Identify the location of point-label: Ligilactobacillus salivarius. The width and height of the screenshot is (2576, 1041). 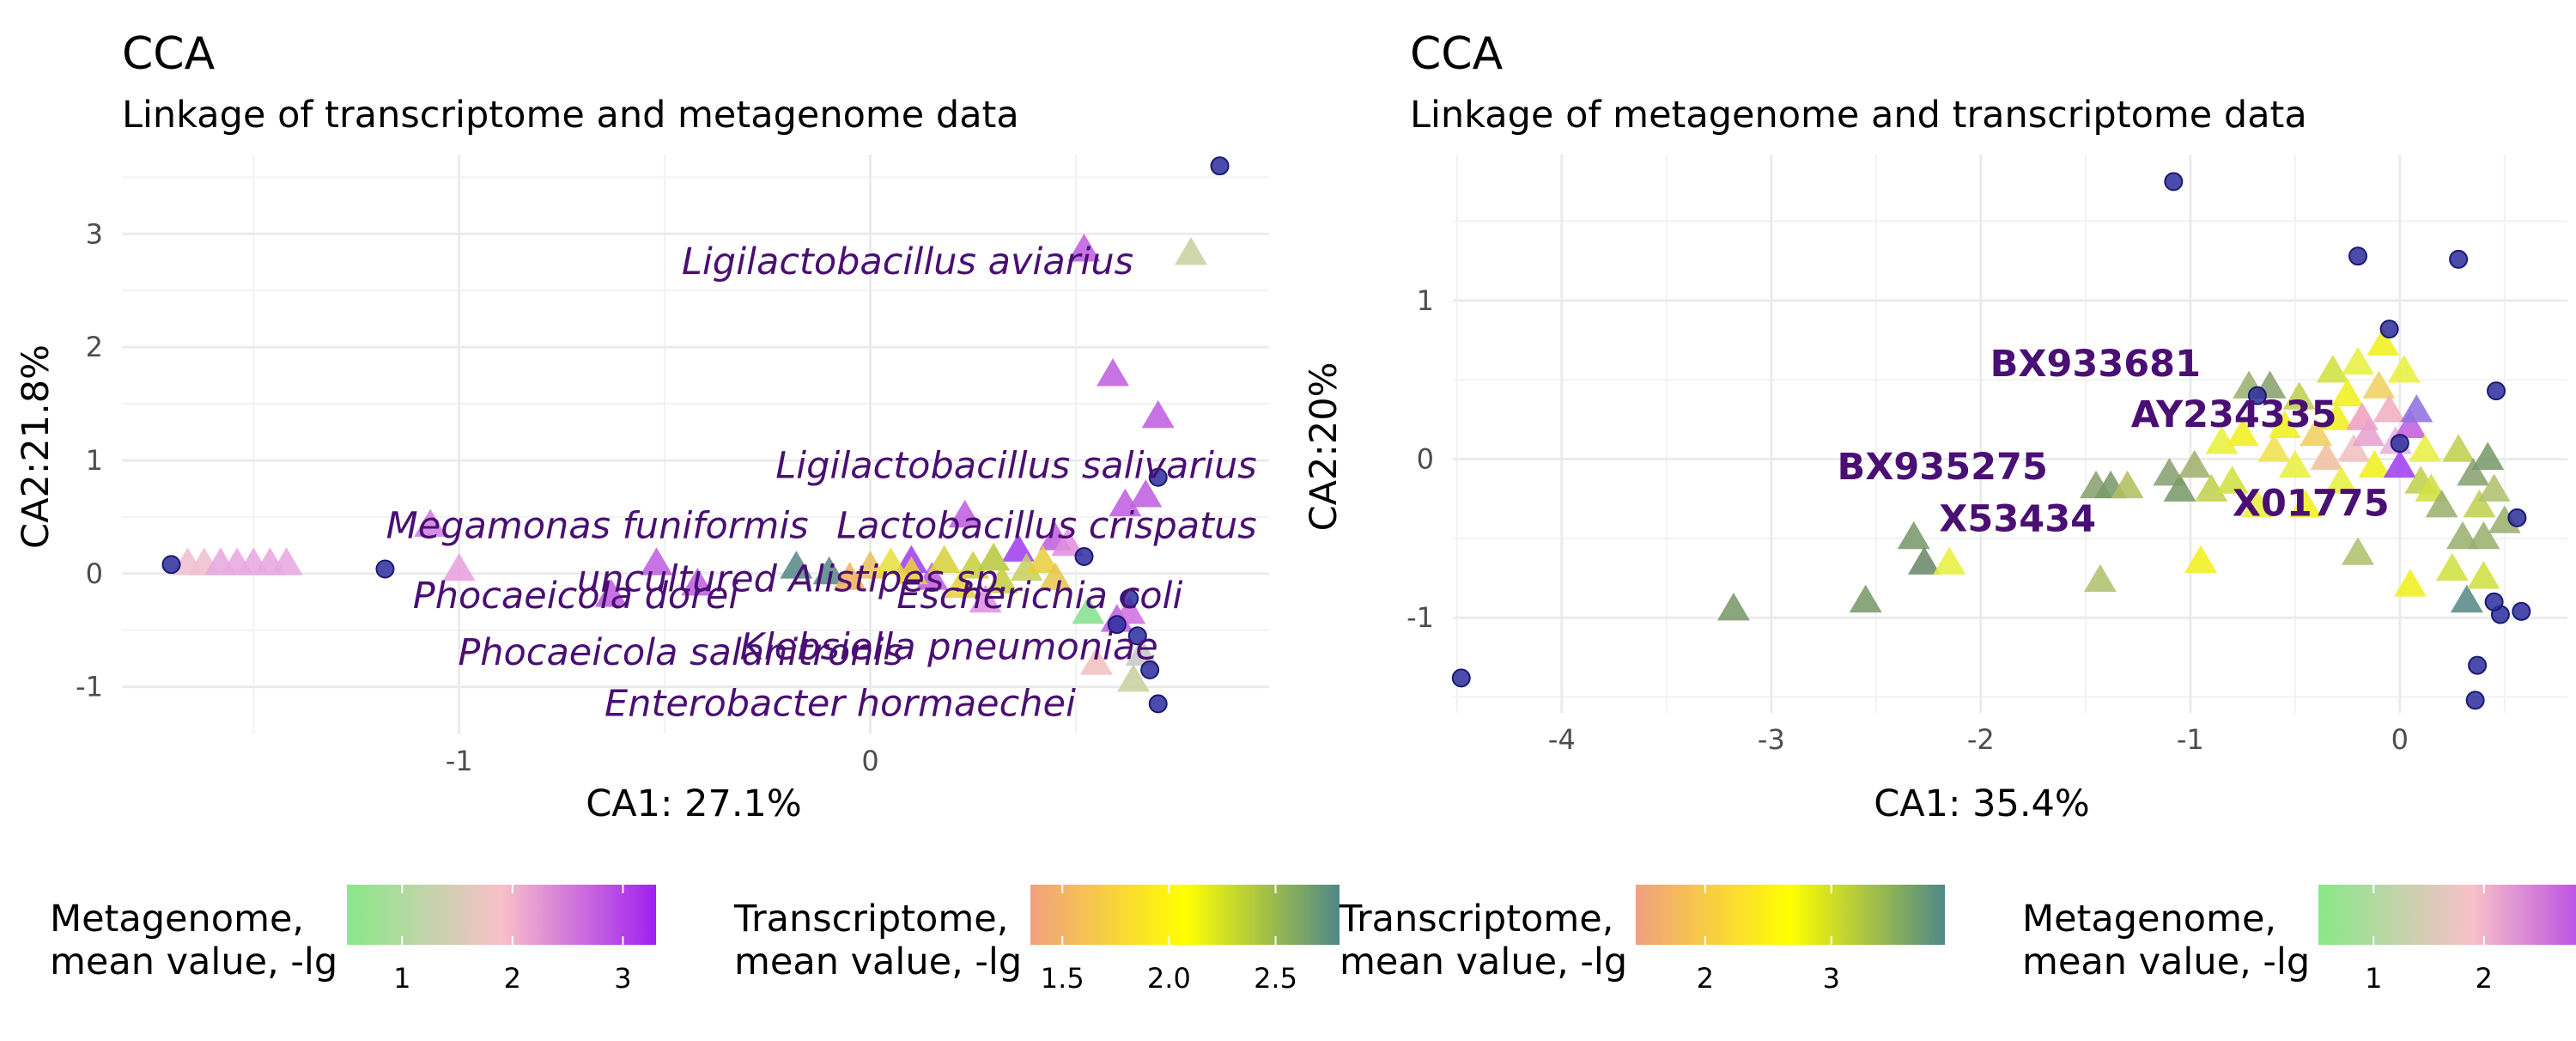
(1016, 466).